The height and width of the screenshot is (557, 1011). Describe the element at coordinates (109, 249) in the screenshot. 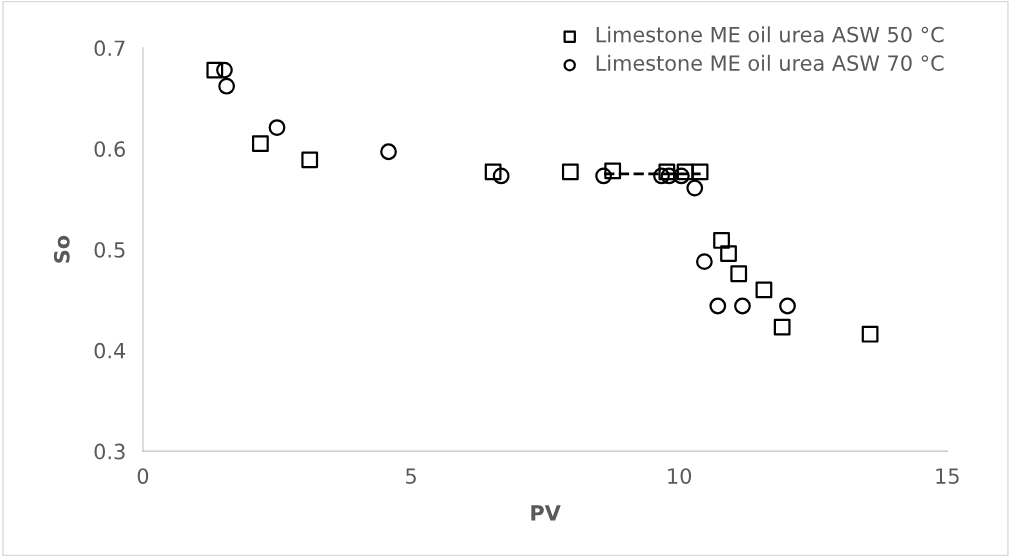

I see `y-tick-label: 0.5` at that location.